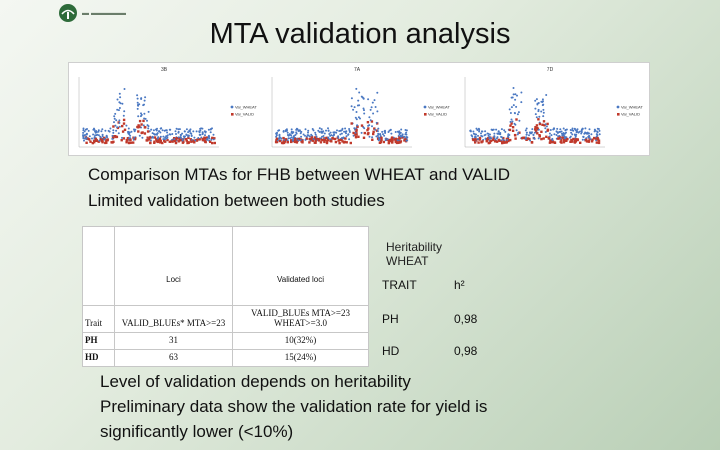  Describe the element at coordinates (360, 34) in the screenshot. I see `slide-title: MTA validation analysis` at that location.